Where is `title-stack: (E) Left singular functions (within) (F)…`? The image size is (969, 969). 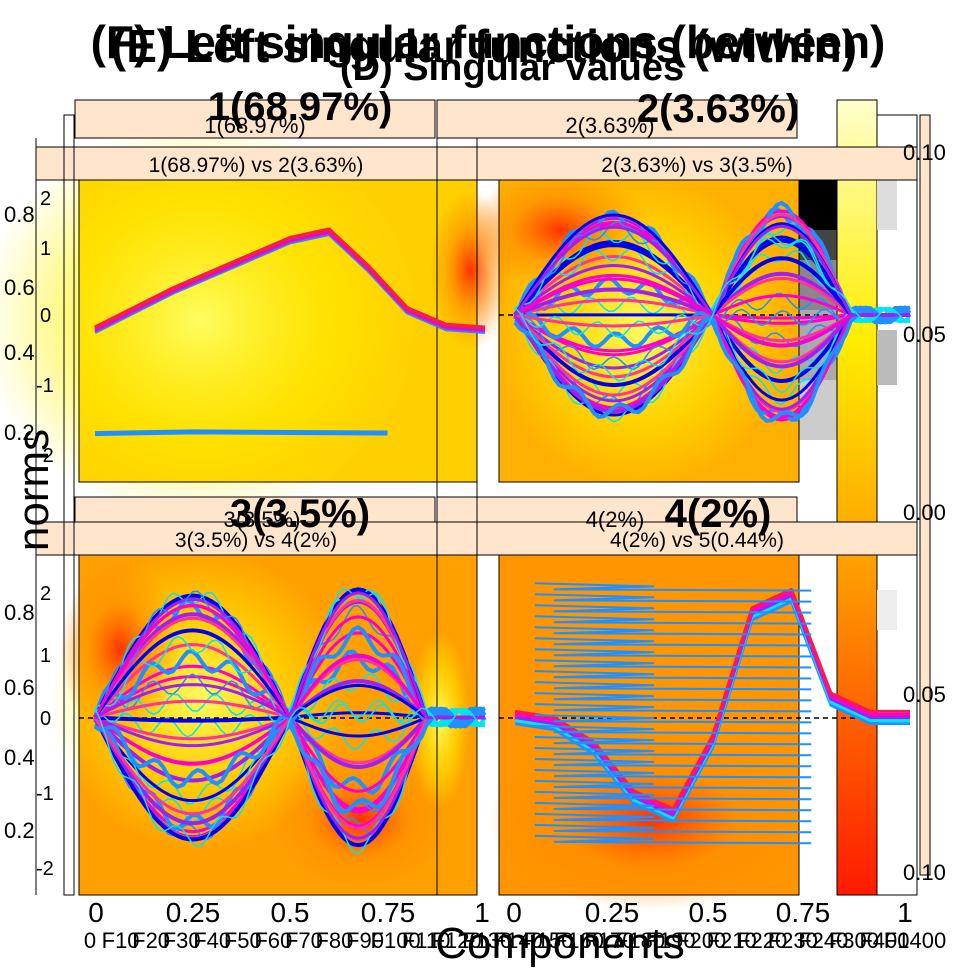 title-stack: (E) Left singular functions (within) (F)… is located at coordinates (488, 52).